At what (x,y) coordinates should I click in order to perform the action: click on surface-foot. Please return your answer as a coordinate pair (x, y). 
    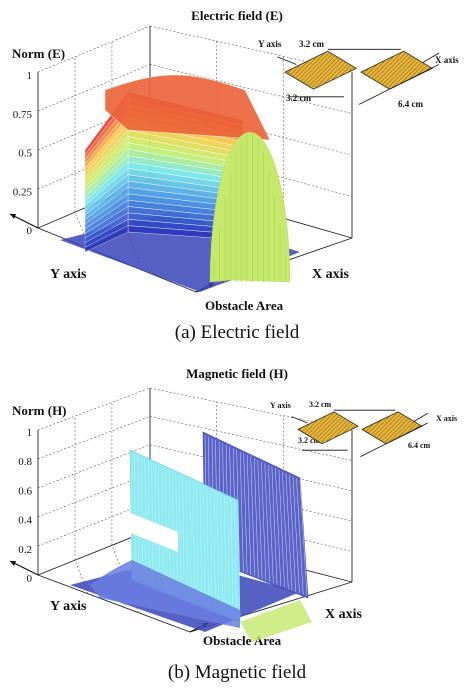
    Looking at the image, I should click on (165, 594).